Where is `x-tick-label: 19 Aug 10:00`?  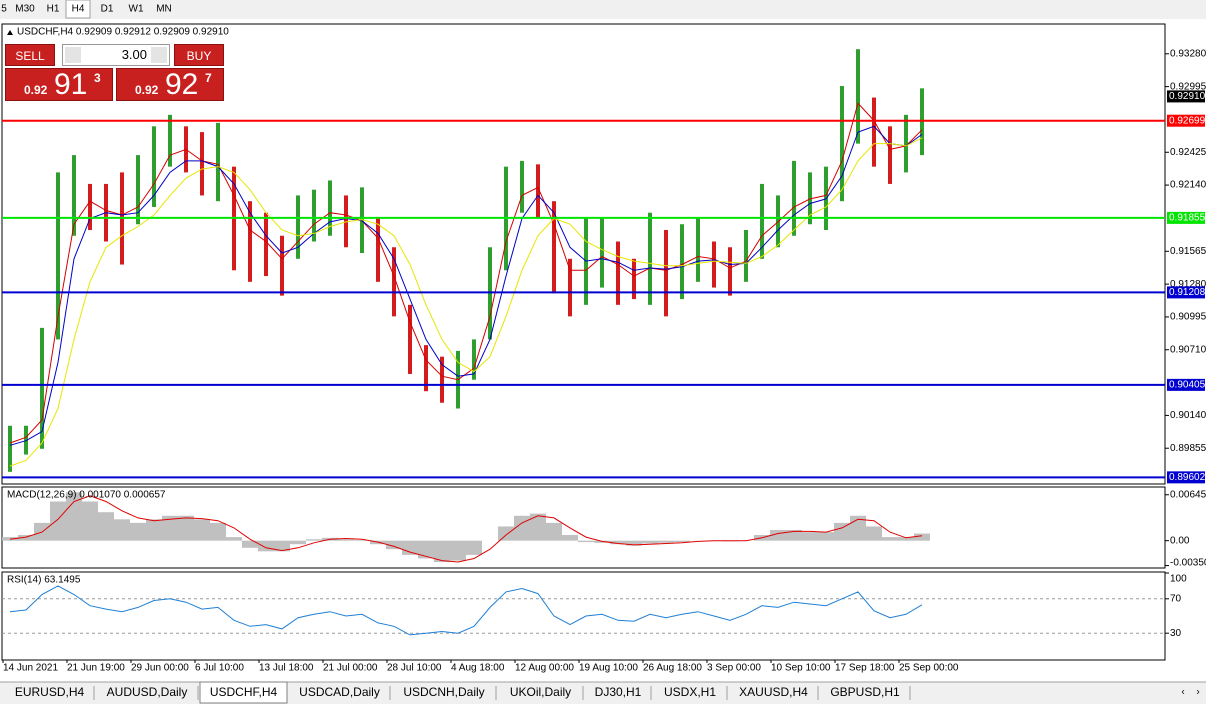 x-tick-label: 19 Aug 10:00 is located at coordinates (608, 668).